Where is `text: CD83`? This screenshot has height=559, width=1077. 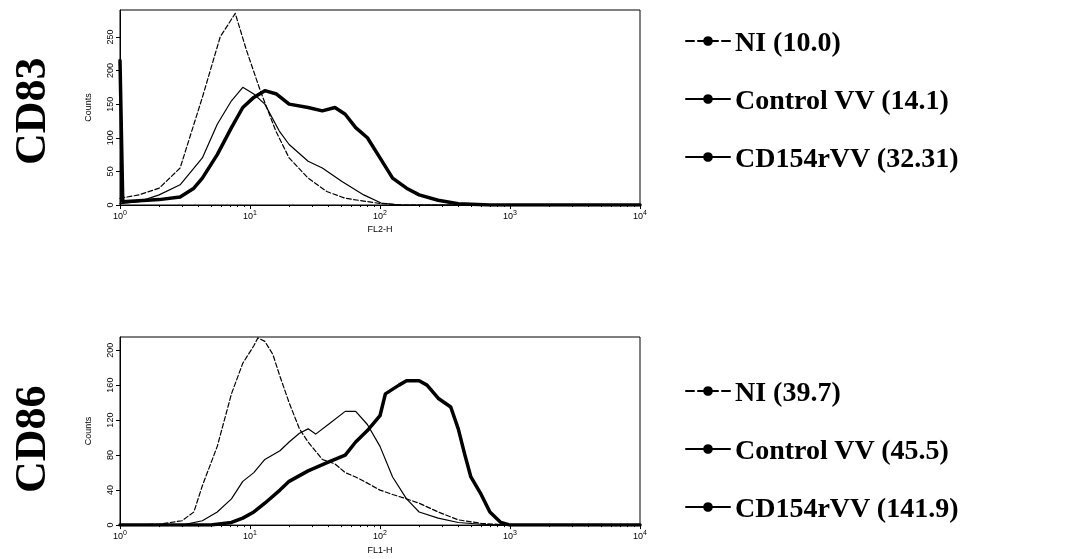 text: CD83 is located at coordinates (30, 111).